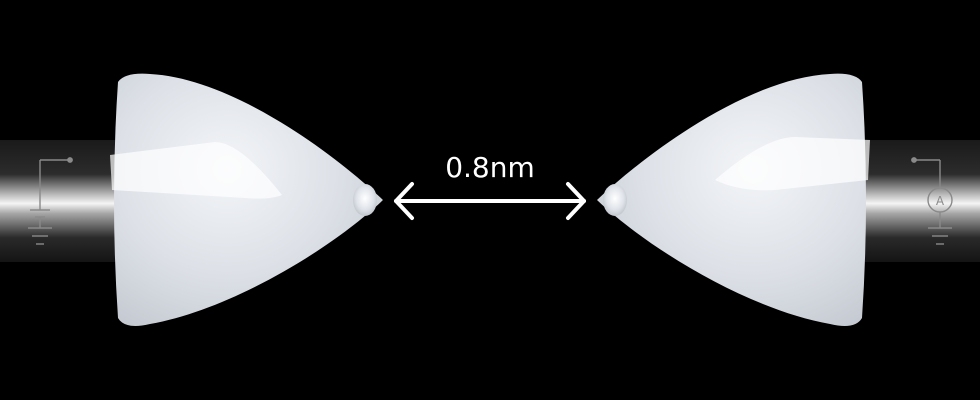 This screenshot has height=400, width=980. Describe the element at coordinates (365, 200) in the screenshot. I see `left-tip-atom` at that location.